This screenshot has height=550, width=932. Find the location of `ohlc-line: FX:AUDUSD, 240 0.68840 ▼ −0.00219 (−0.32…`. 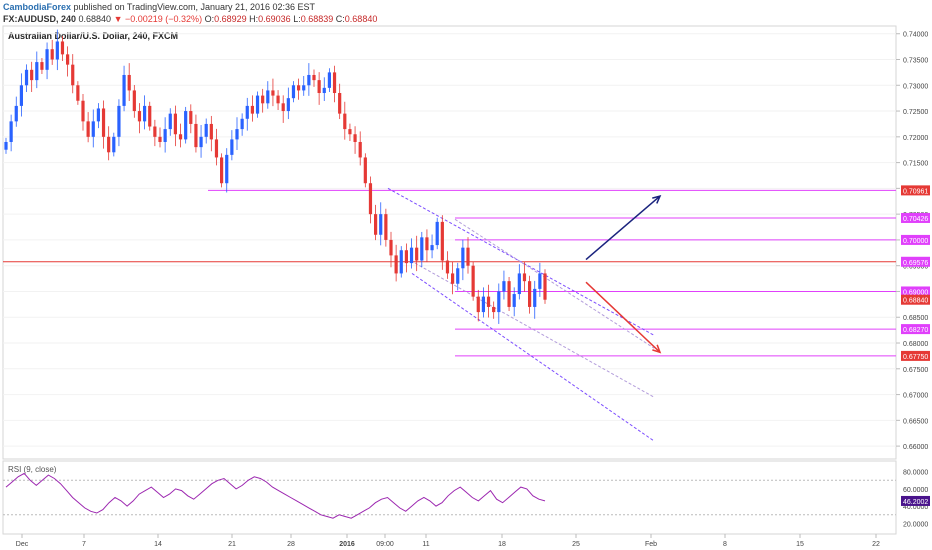

ohlc-line: FX:AUDUSD, 240 0.68840 ▼ −0.00219 (−0.32… is located at coordinates (190, 19).